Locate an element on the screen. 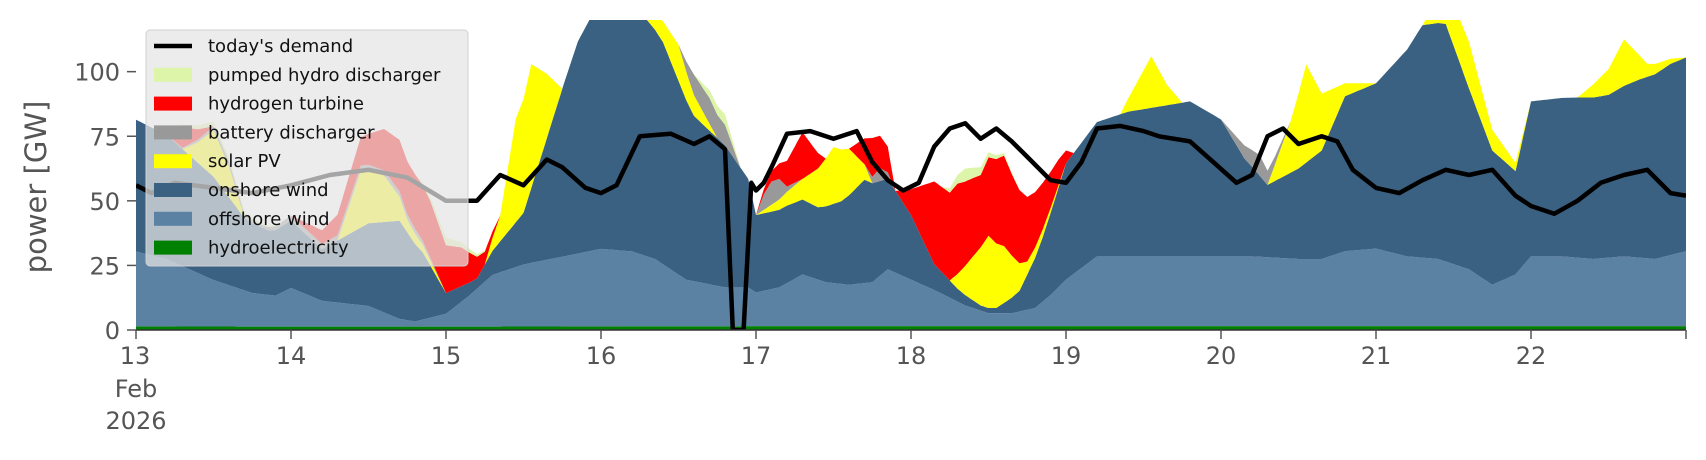 The width and height of the screenshot is (1706, 460). legend-box is located at coordinates (307, 148).